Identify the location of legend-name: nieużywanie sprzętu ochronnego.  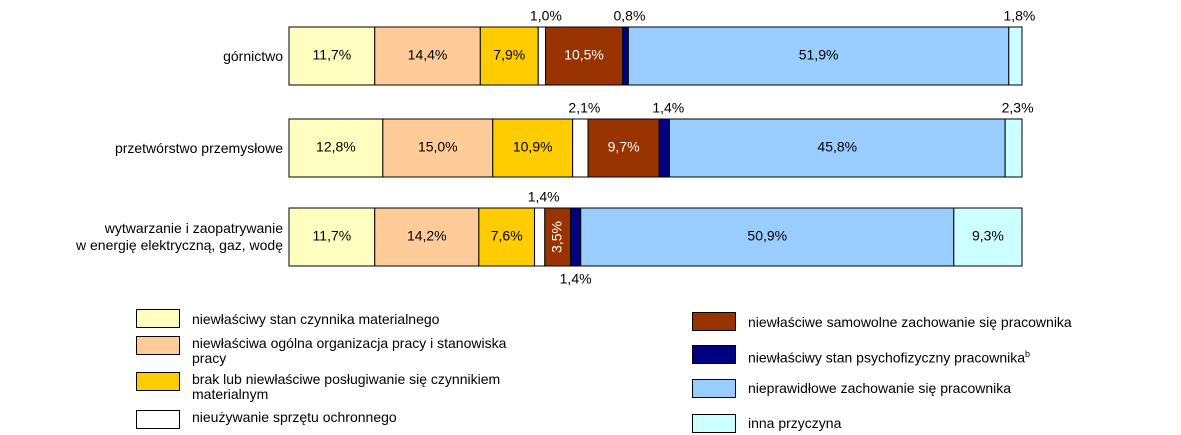
(294, 417).